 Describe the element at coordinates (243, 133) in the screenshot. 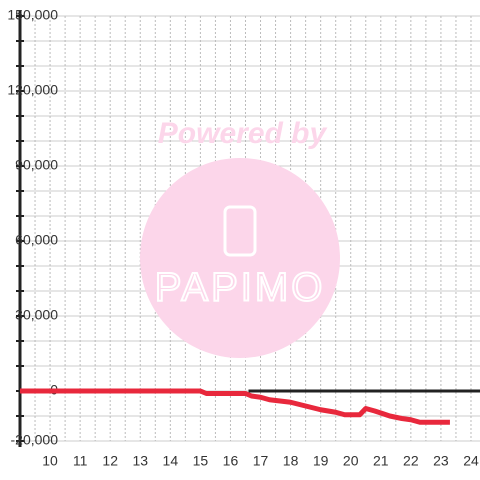

I see `watermark-text: Powered by` at that location.